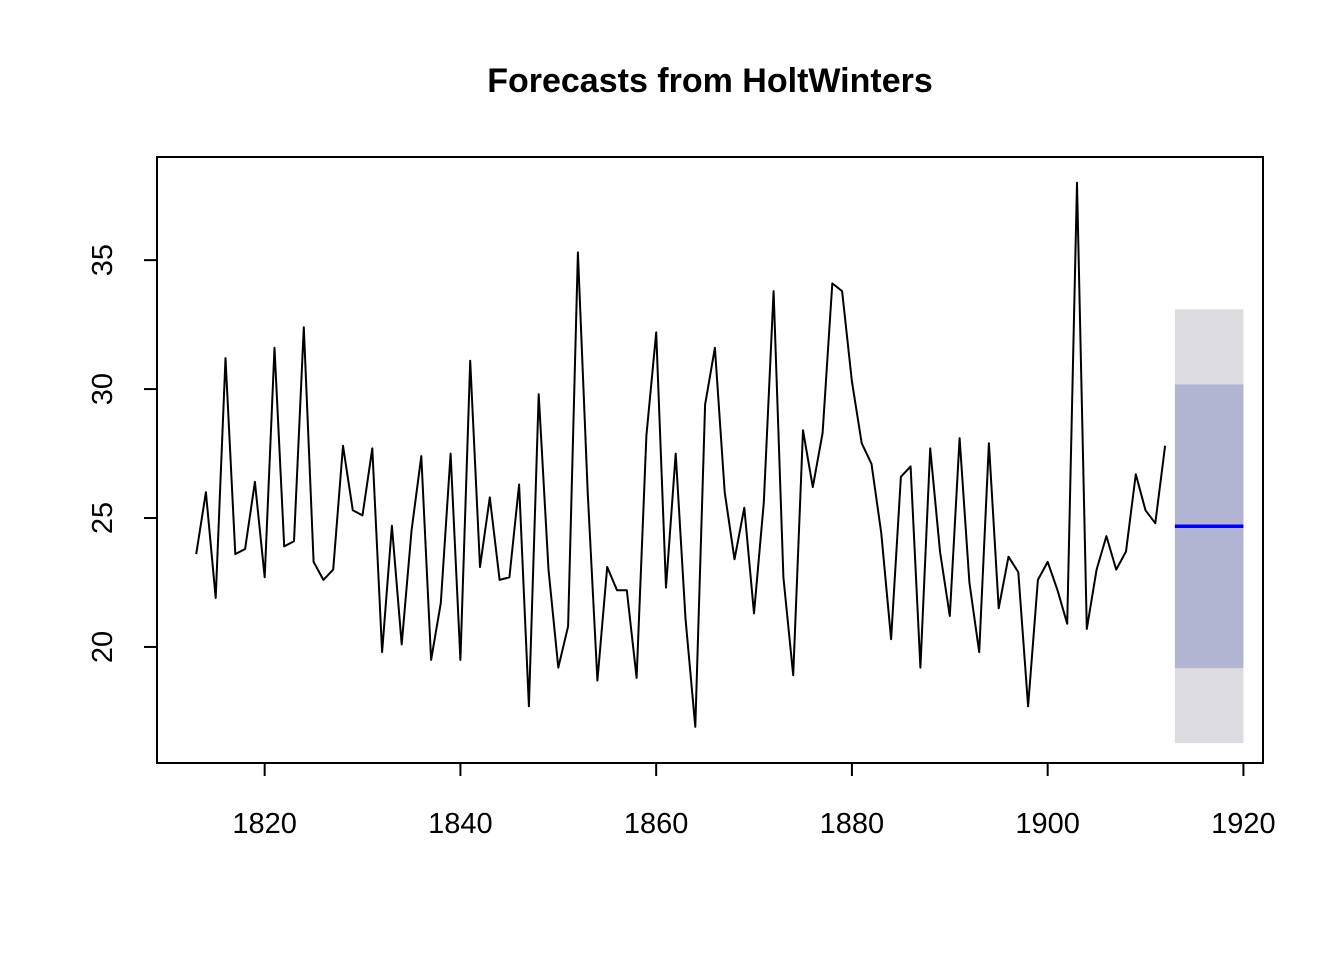  Describe the element at coordinates (1243, 824) in the screenshot. I see `x-tick-label: 1920` at that location.